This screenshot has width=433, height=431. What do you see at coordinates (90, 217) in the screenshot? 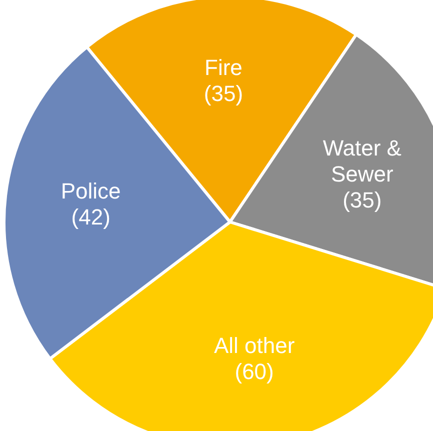
I see `data-label: (42)` at bounding box center [90, 217].